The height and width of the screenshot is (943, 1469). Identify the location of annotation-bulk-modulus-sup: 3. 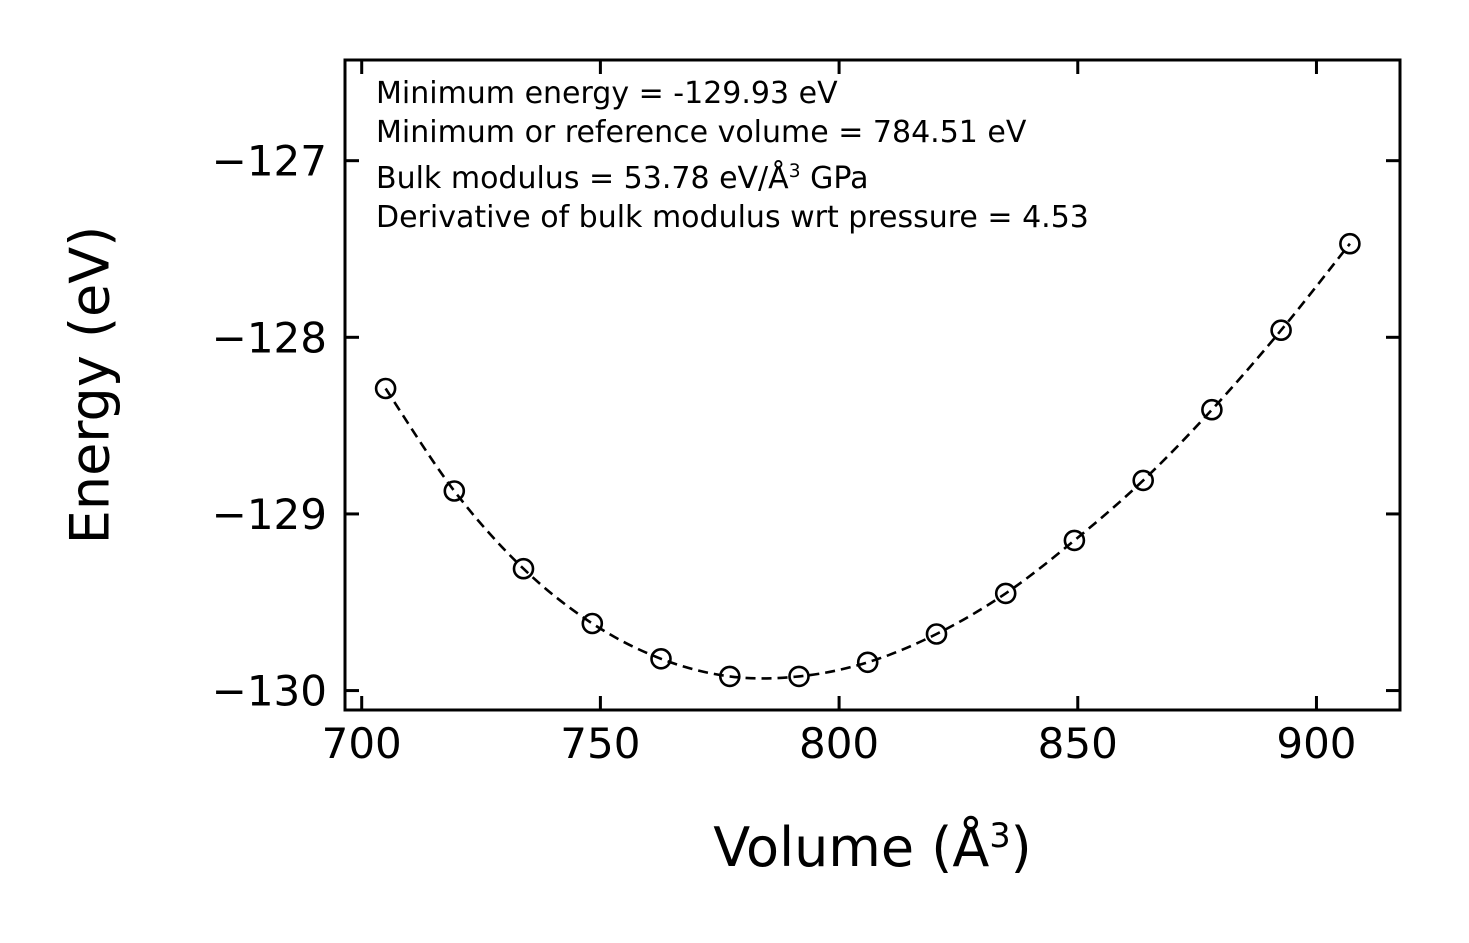
(794, 171).